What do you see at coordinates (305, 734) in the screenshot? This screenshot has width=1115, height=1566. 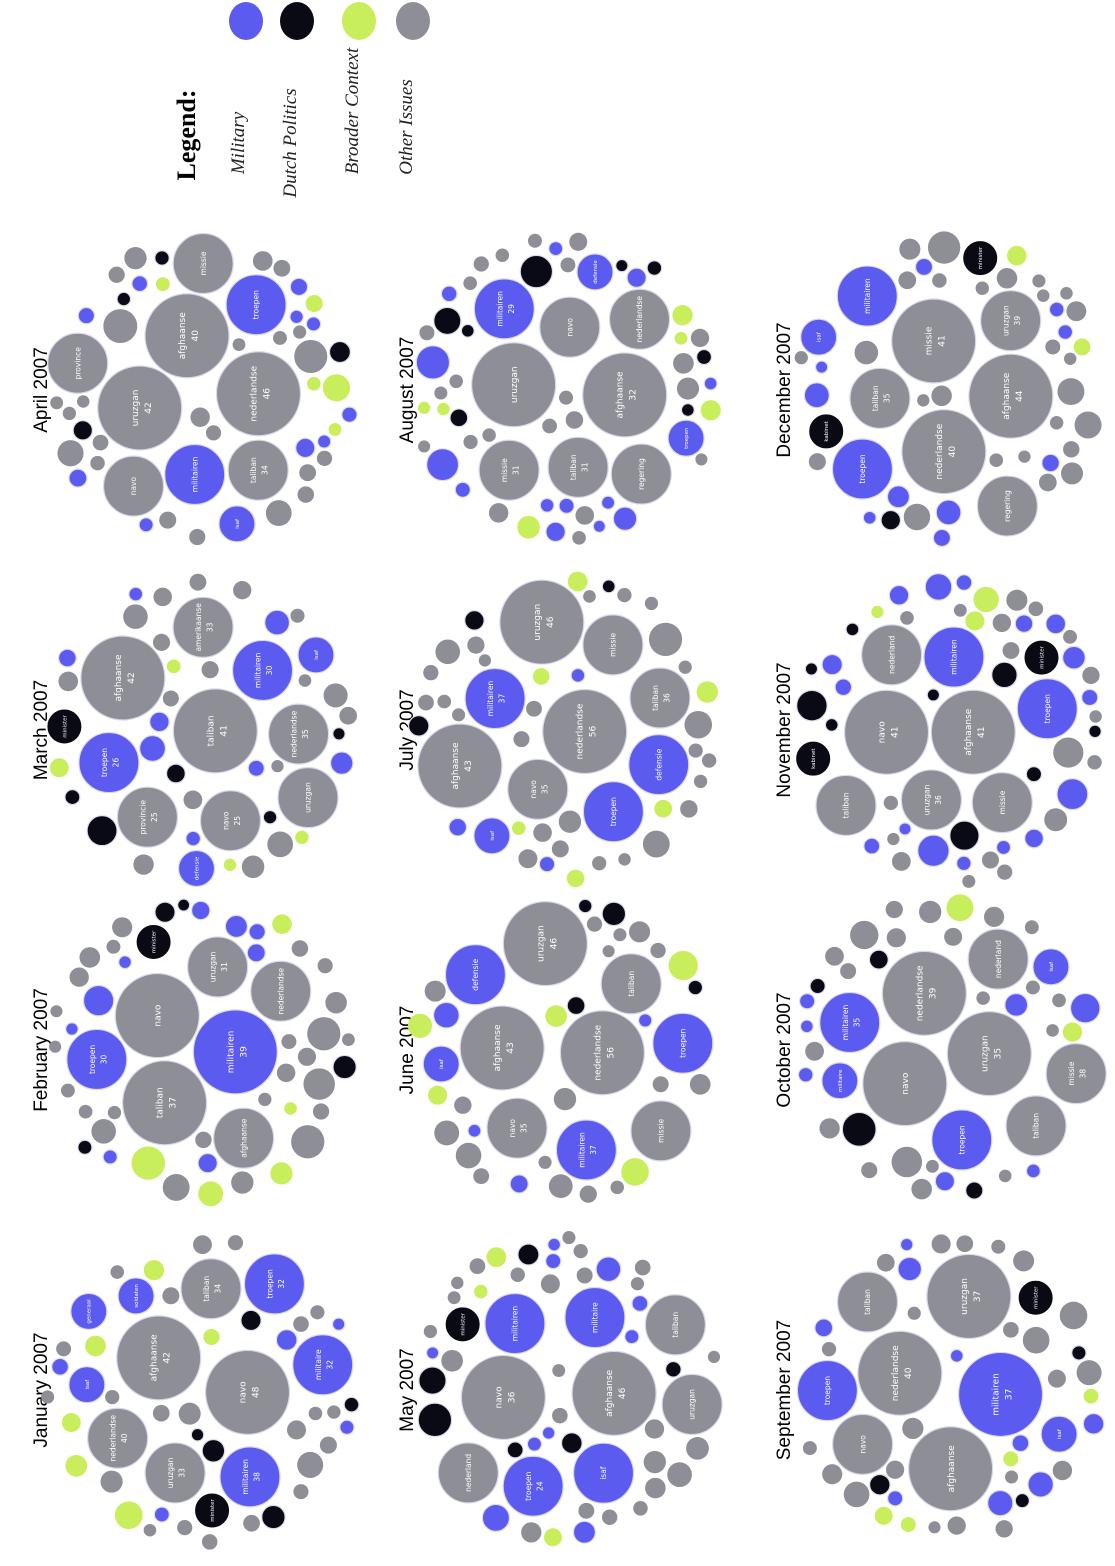 I see `bubble-count-label: 35` at bounding box center [305, 734].